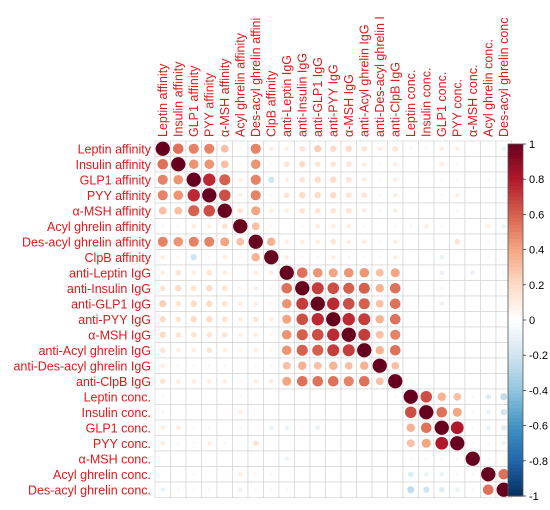  I want to click on row-label: ClpB affinity, so click(118, 258).